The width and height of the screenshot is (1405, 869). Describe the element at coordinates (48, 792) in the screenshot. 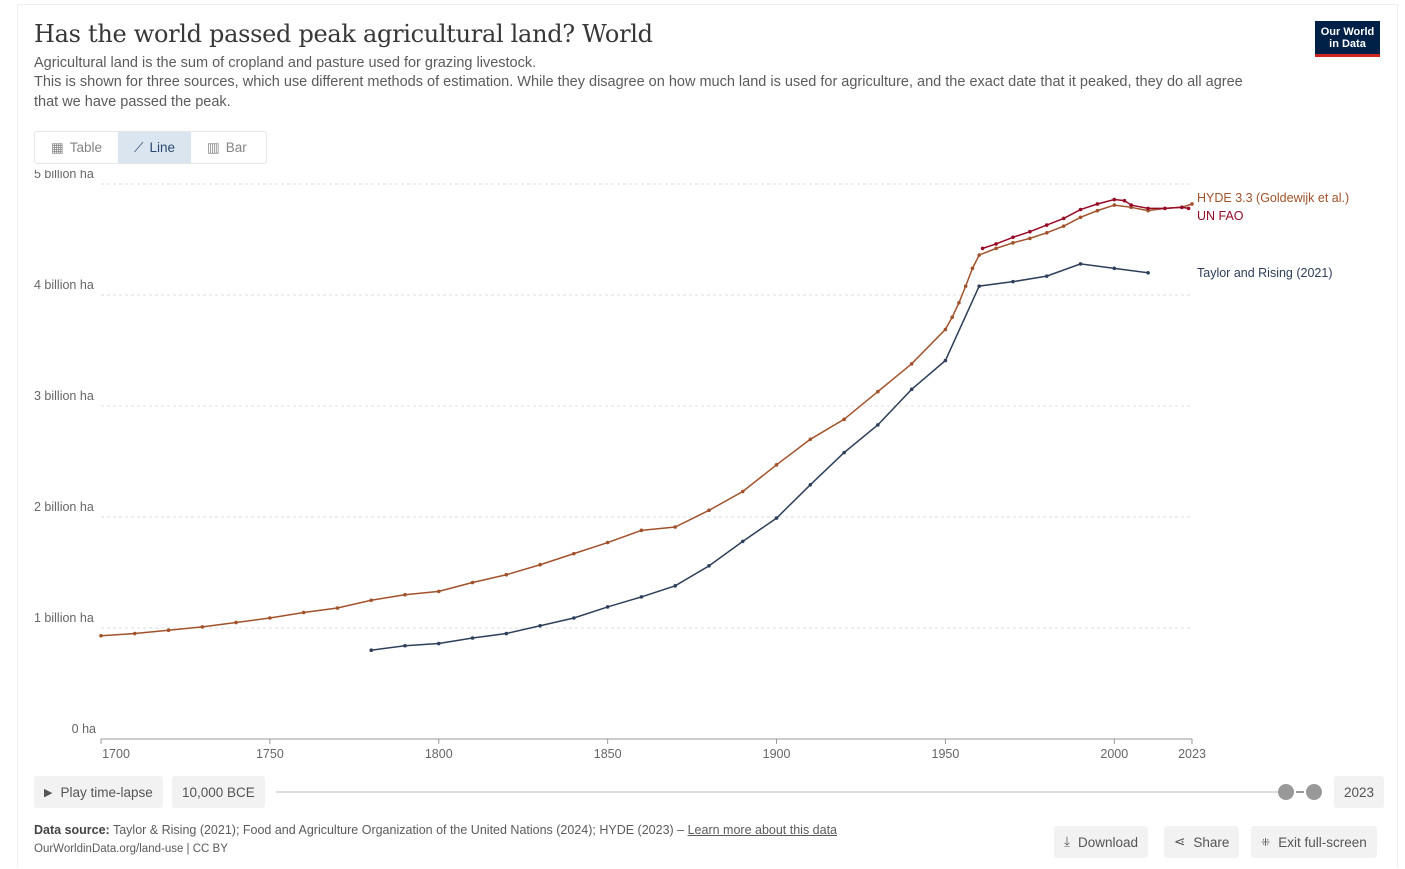

I see `play-icon: ▶` at that location.